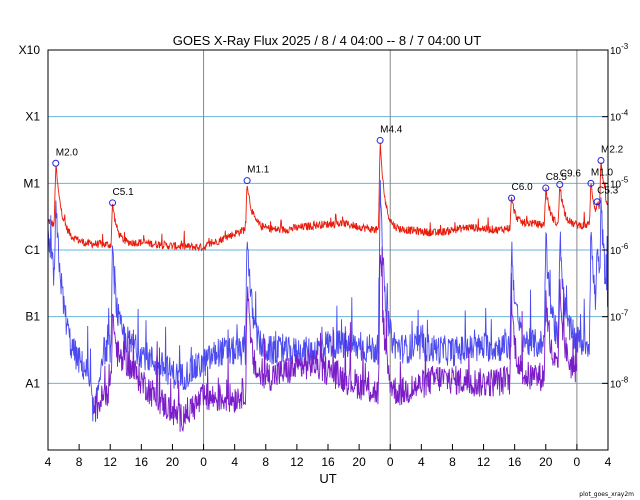  What do you see at coordinates (48, 462) in the screenshot?
I see `x-tick-label-0: 4` at bounding box center [48, 462].